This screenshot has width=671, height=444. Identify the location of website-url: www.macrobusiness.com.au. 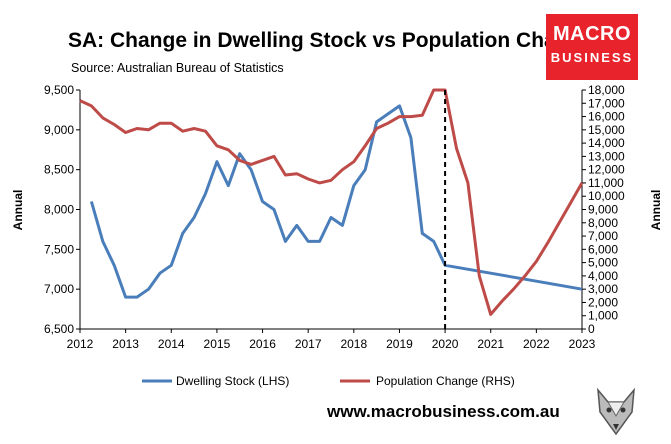
(443, 411).